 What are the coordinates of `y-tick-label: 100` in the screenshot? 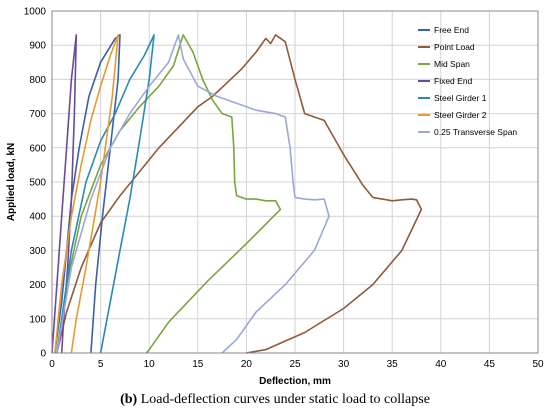 It's located at (37, 319).